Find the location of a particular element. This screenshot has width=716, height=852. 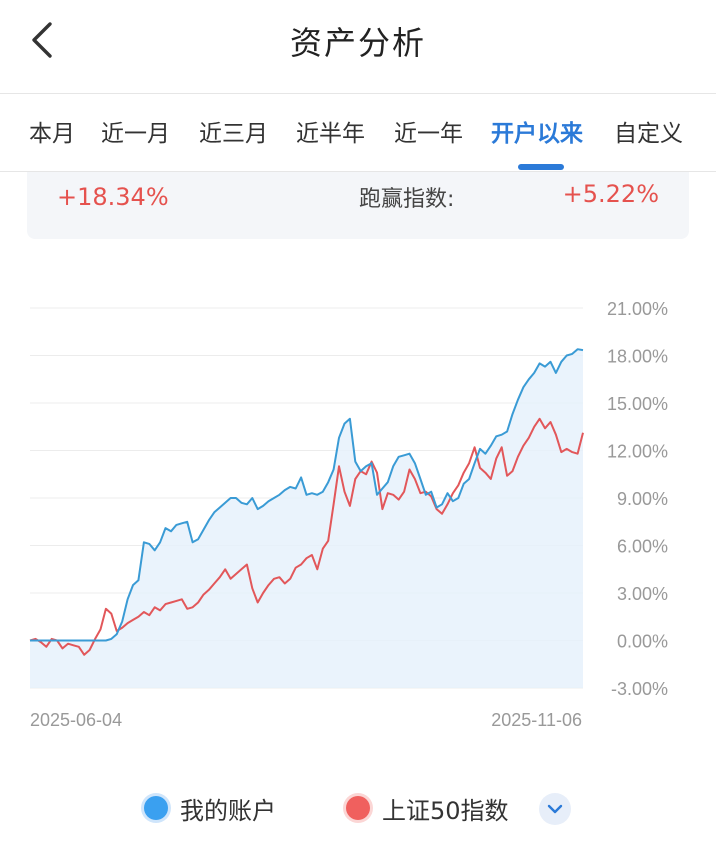

tab-since-opening: 开户以来 is located at coordinates (537, 131).